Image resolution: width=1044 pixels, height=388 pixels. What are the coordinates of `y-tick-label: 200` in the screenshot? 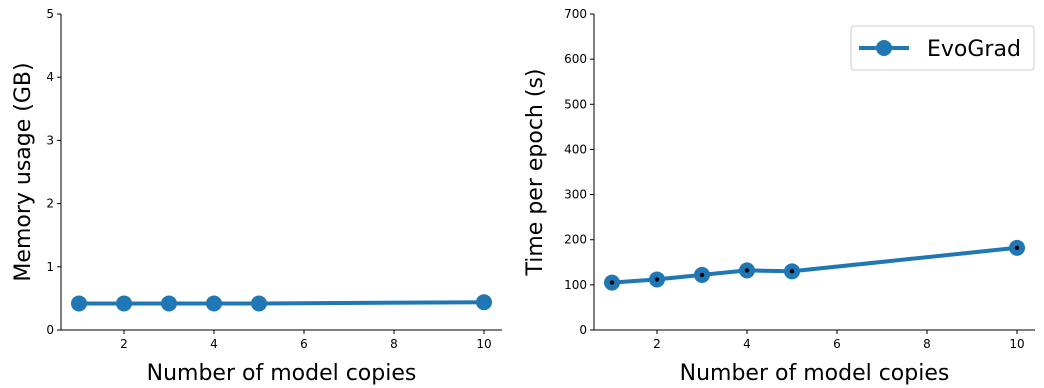 It's located at (575, 240).